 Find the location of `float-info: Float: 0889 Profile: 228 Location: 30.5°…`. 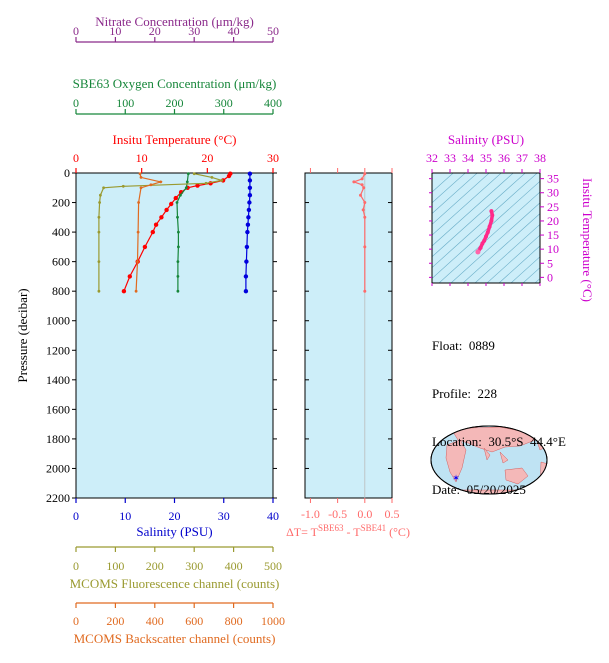

float-info: Float: 0889 Profile: 228 Location: 30.5°… is located at coordinates (499, 410).